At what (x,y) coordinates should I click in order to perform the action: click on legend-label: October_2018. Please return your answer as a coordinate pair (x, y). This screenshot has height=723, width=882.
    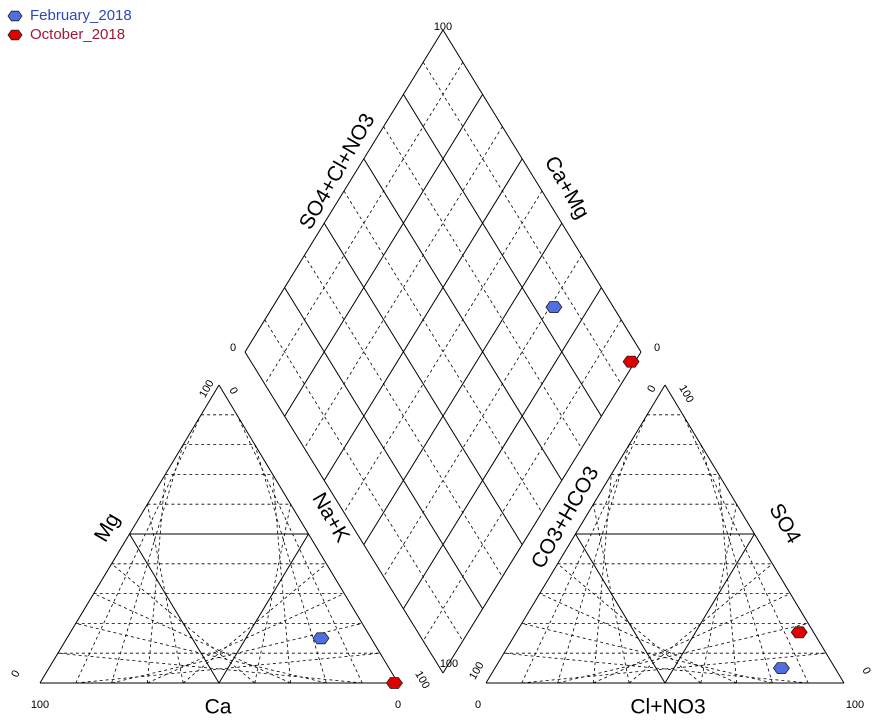
    Looking at the image, I should click on (77, 34).